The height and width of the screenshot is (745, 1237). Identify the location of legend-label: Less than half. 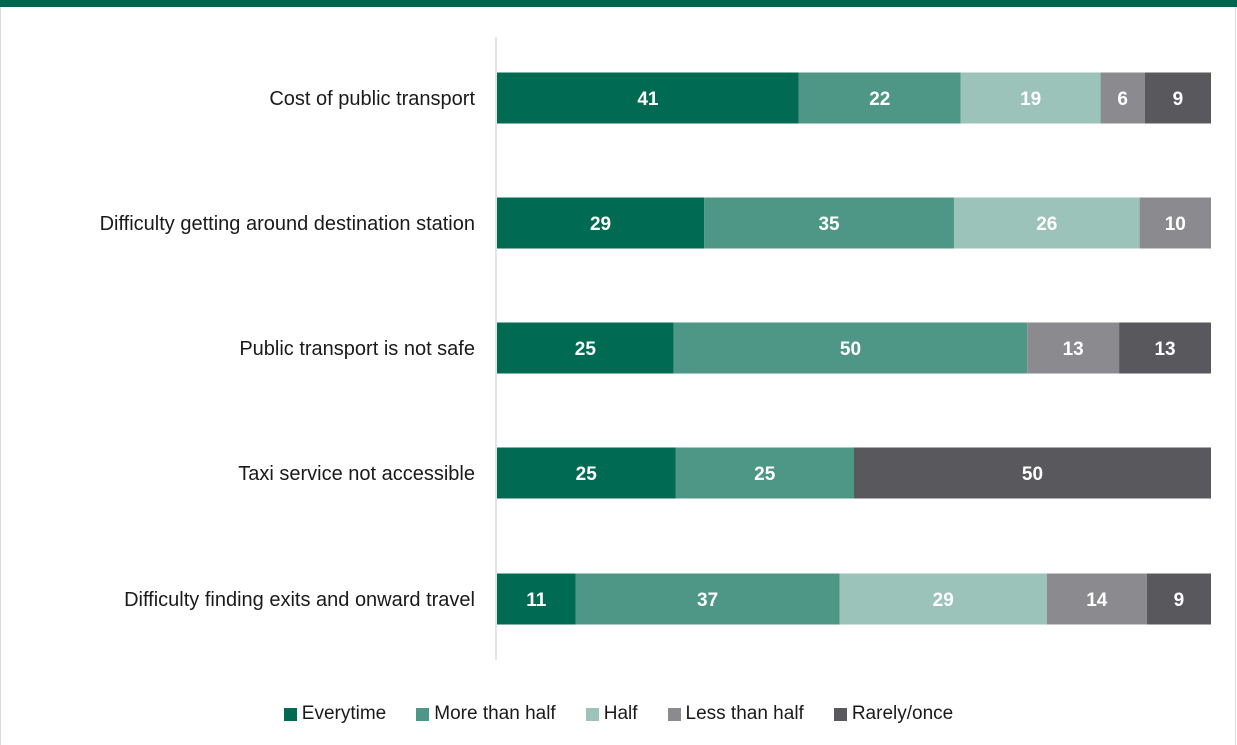
(744, 713).